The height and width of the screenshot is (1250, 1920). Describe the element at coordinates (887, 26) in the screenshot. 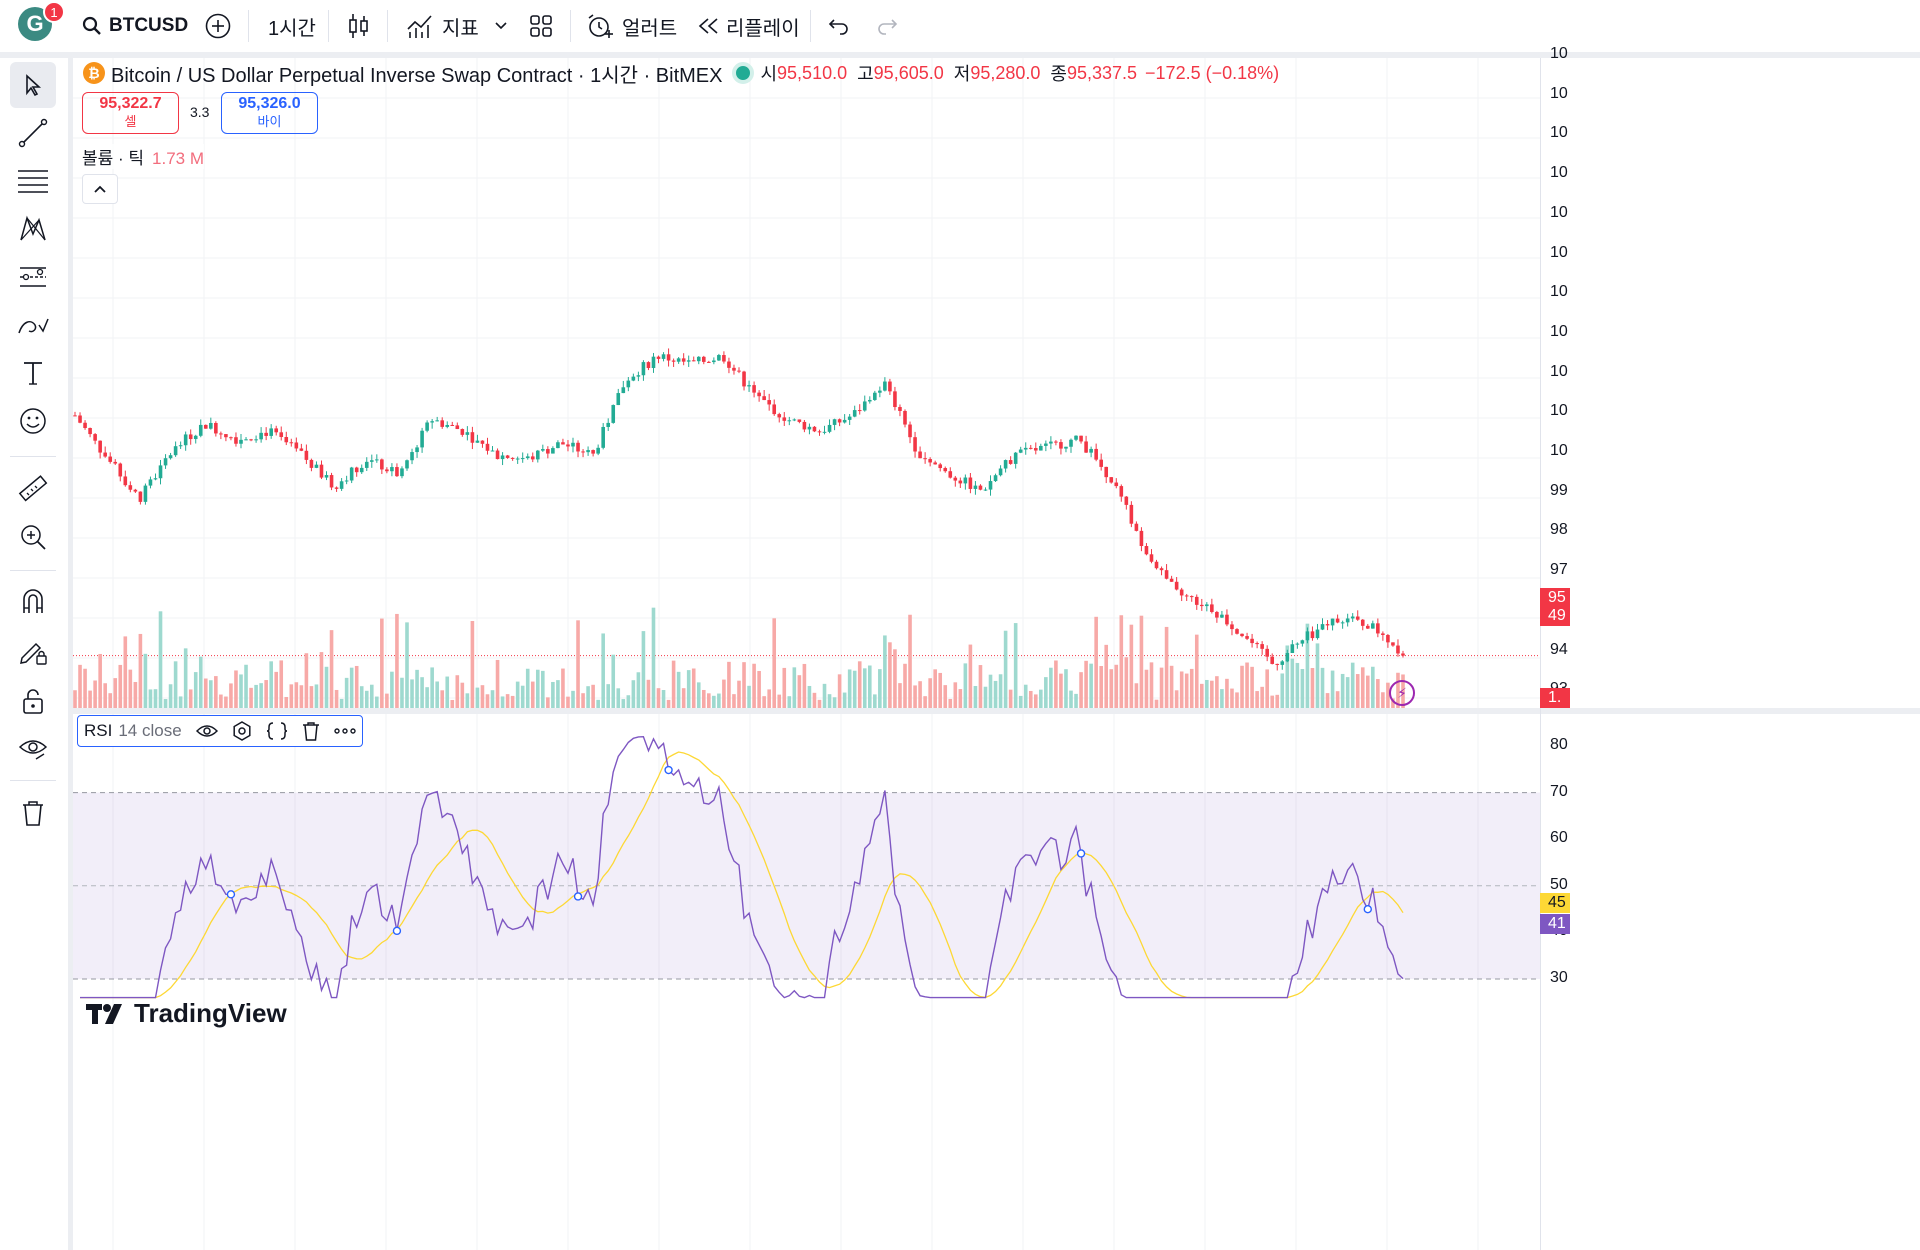

I see `redo-button` at that location.